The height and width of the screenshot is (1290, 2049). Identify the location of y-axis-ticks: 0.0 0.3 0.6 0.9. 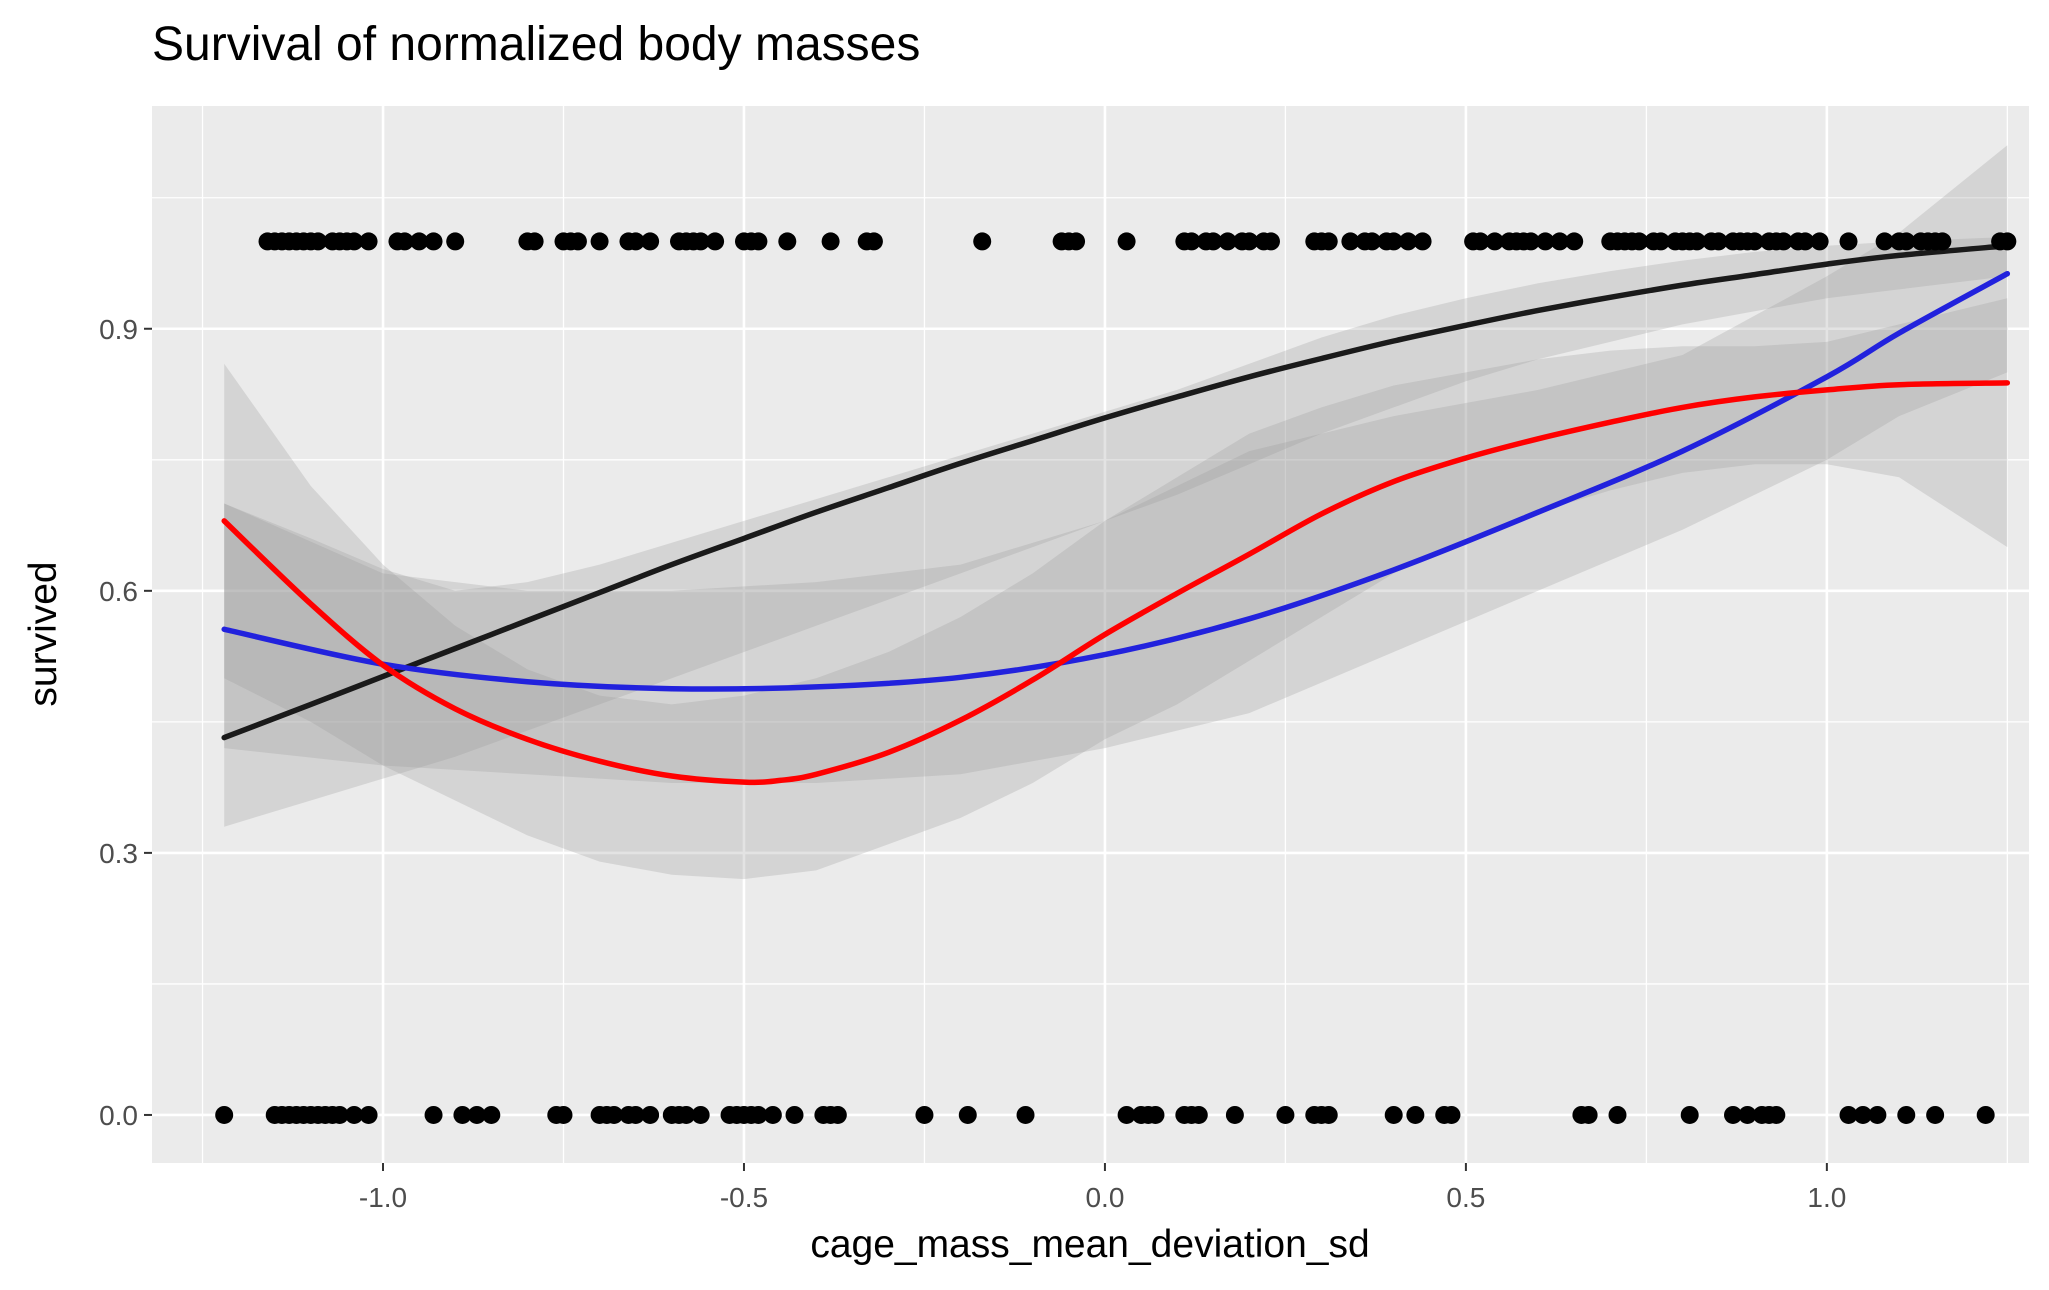
(125, 722).